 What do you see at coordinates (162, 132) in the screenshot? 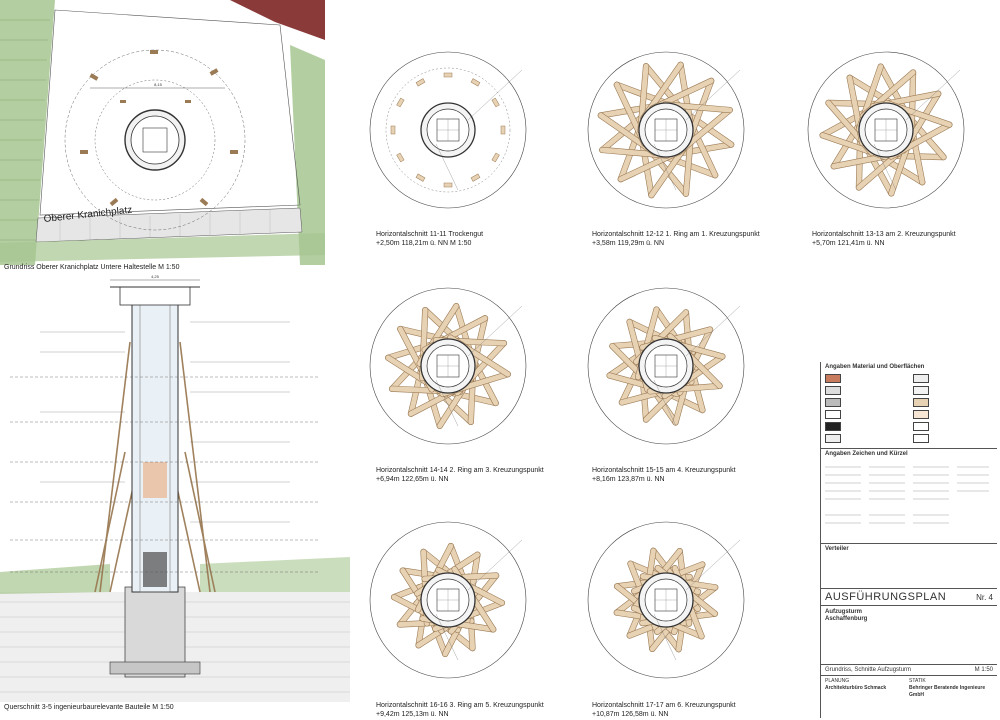
I see `site-plan: 8,15 Oberer Kranichplatz` at bounding box center [162, 132].